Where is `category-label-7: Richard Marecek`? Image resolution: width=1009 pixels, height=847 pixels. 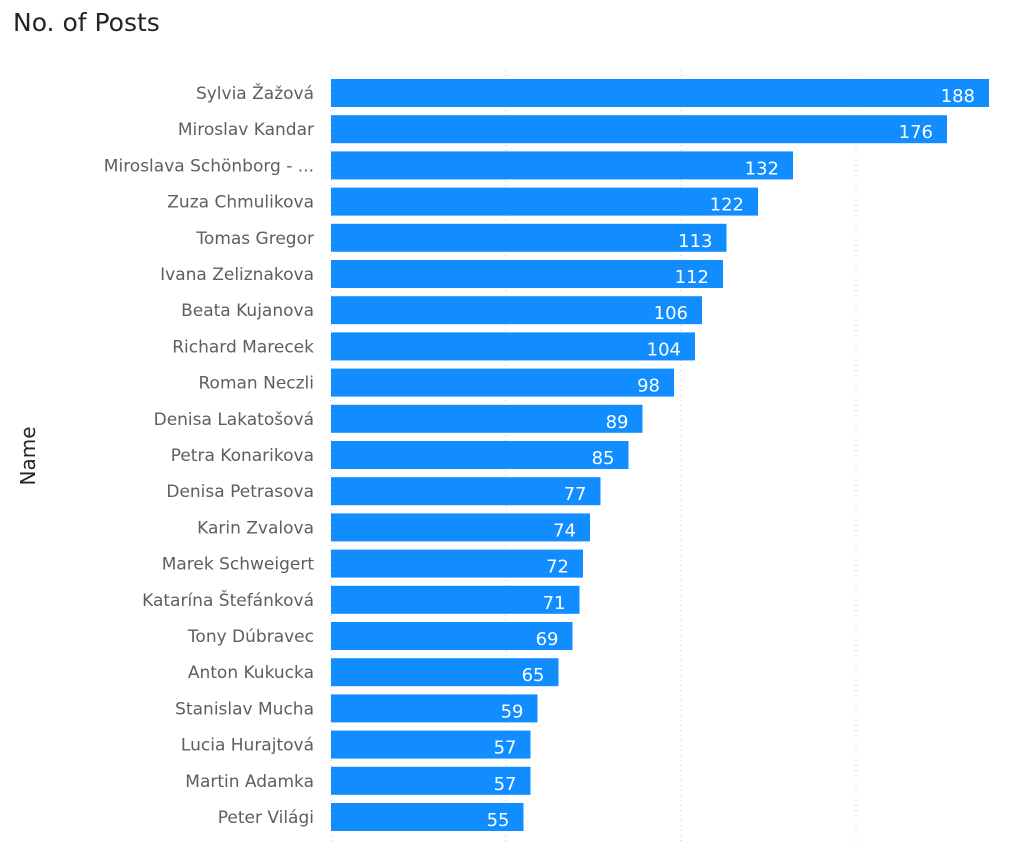
category-label-7: Richard Marecek is located at coordinates (243, 347).